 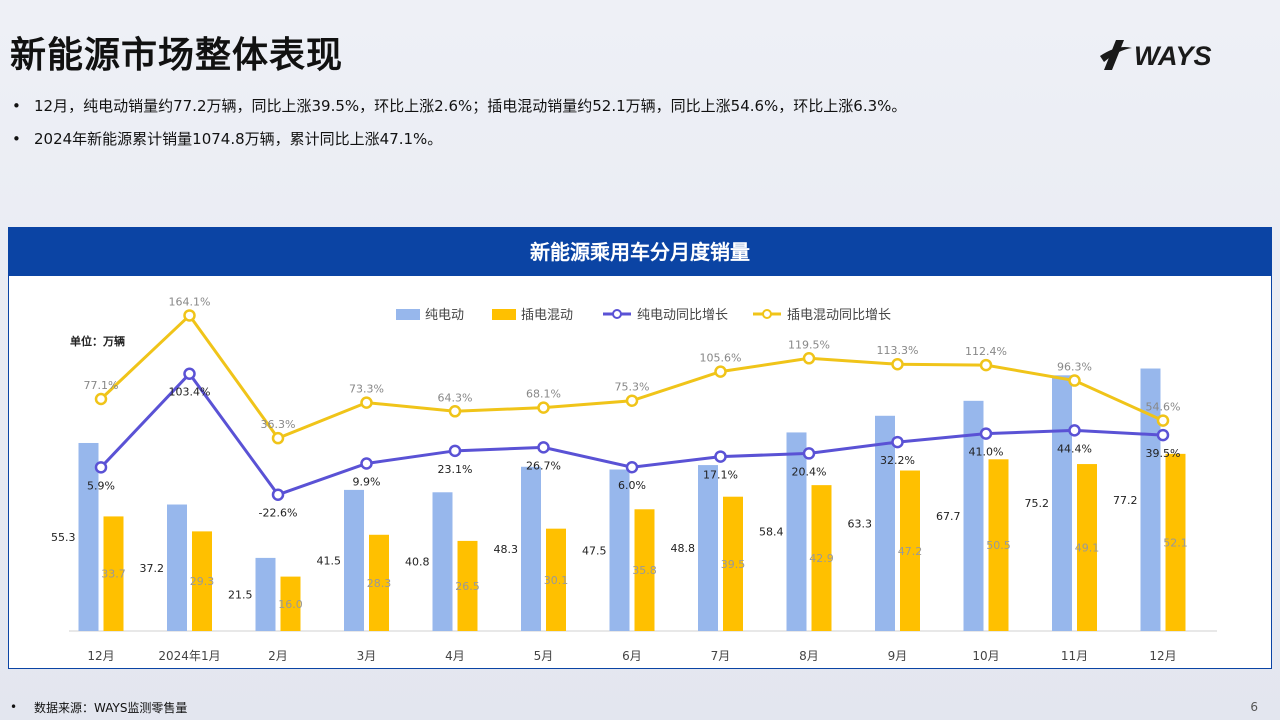 I want to click on logo-text: WAYS, so click(x=1173, y=56).